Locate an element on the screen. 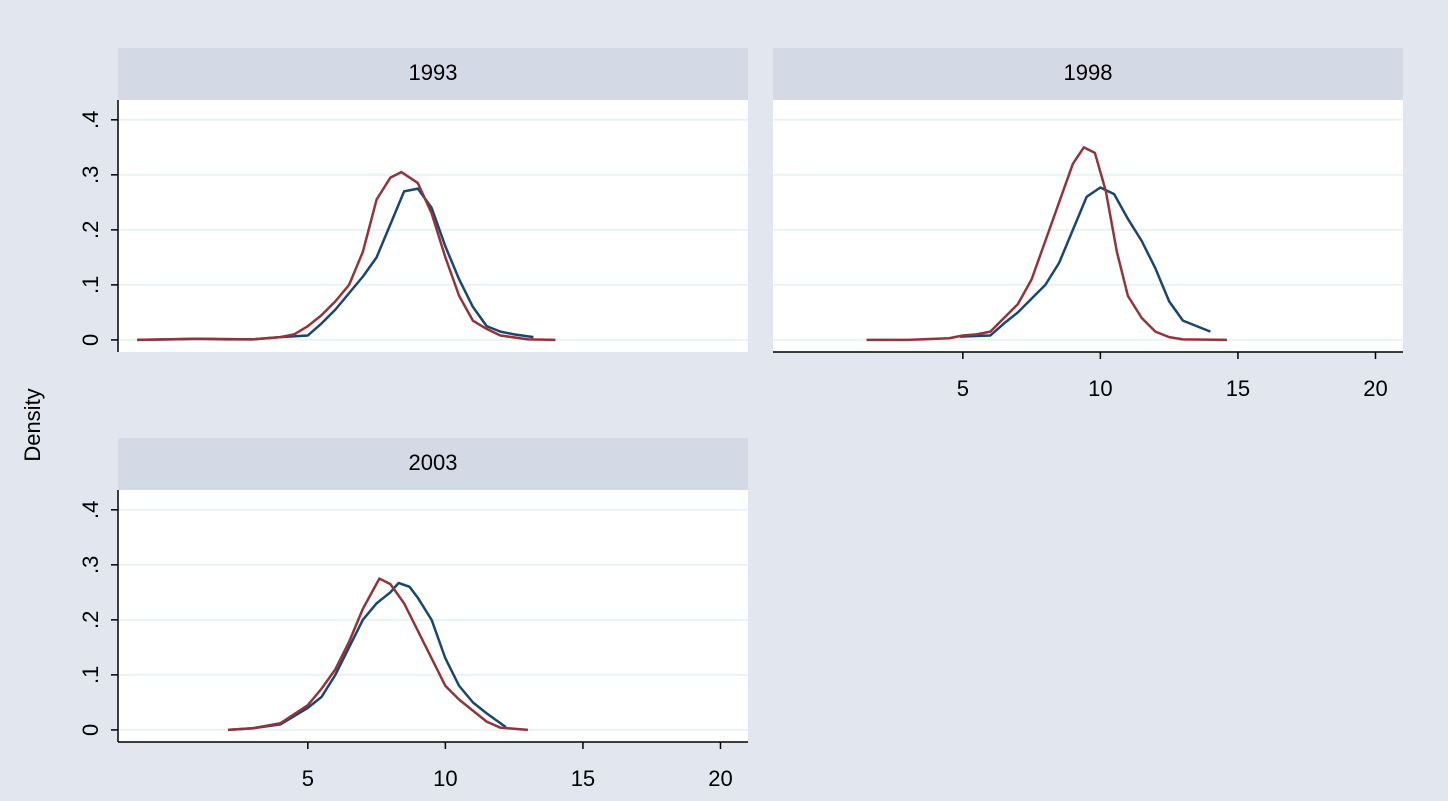 This screenshot has height=801, width=1448. panel-title: 2003 is located at coordinates (433, 462).